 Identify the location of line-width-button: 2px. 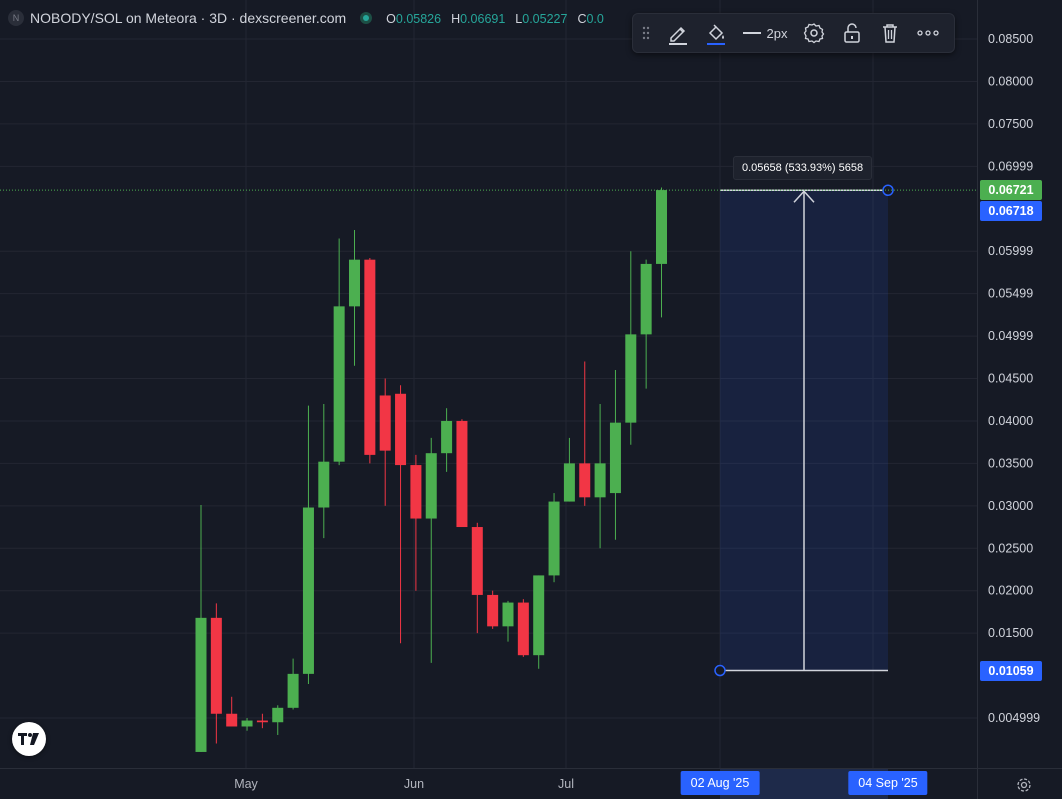
(765, 33).